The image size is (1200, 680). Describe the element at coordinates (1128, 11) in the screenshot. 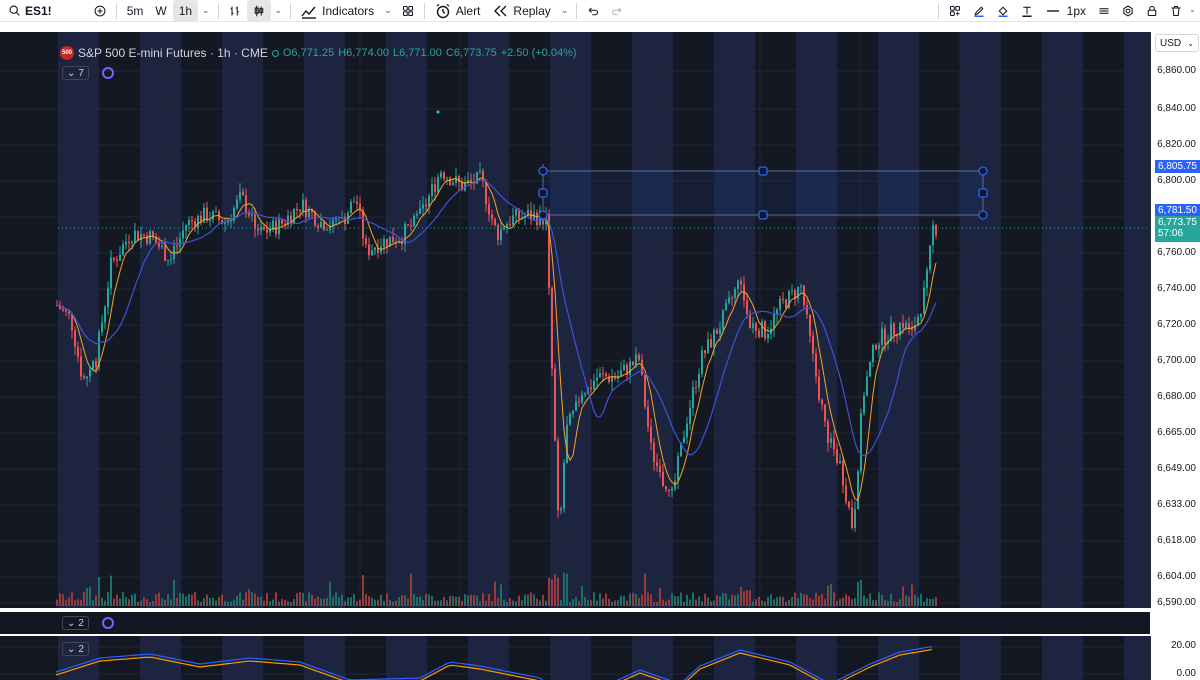

I see `settings-button` at that location.